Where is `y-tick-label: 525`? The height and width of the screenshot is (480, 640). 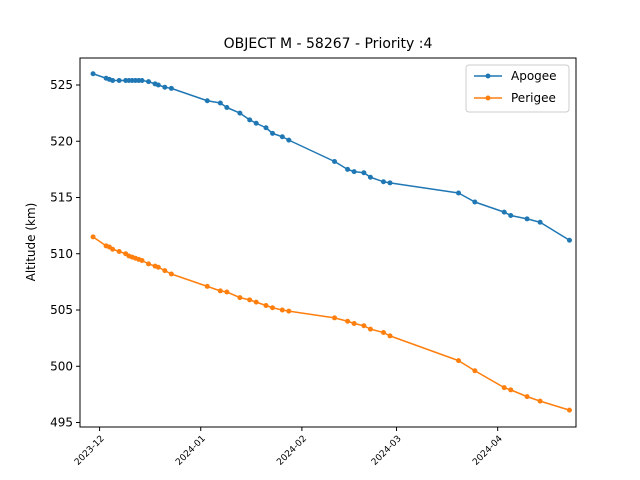
y-tick-label: 525 is located at coordinates (61, 85).